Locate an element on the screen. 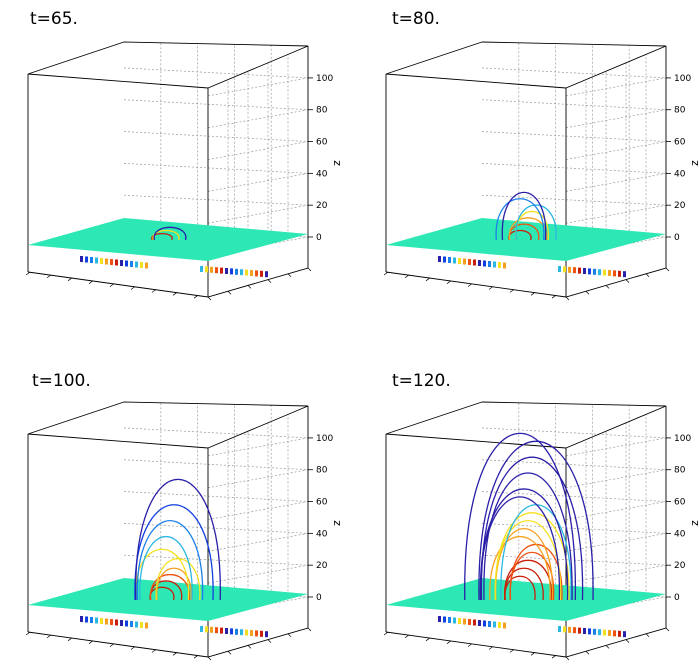 The image size is (699, 667). photosphere-plane is located at coordinates (168, 599).